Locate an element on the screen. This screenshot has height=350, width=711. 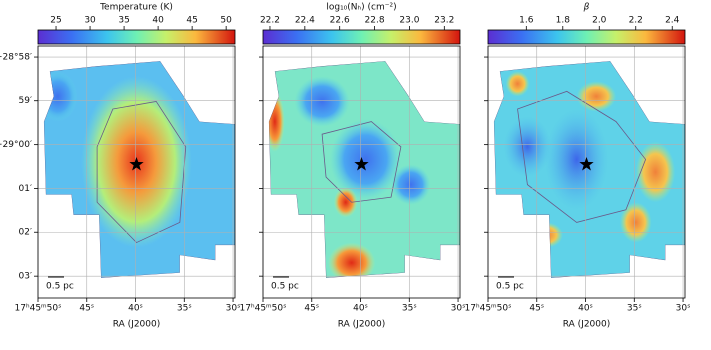
colorbar-tick-label: 25 is located at coordinates (55, 21).